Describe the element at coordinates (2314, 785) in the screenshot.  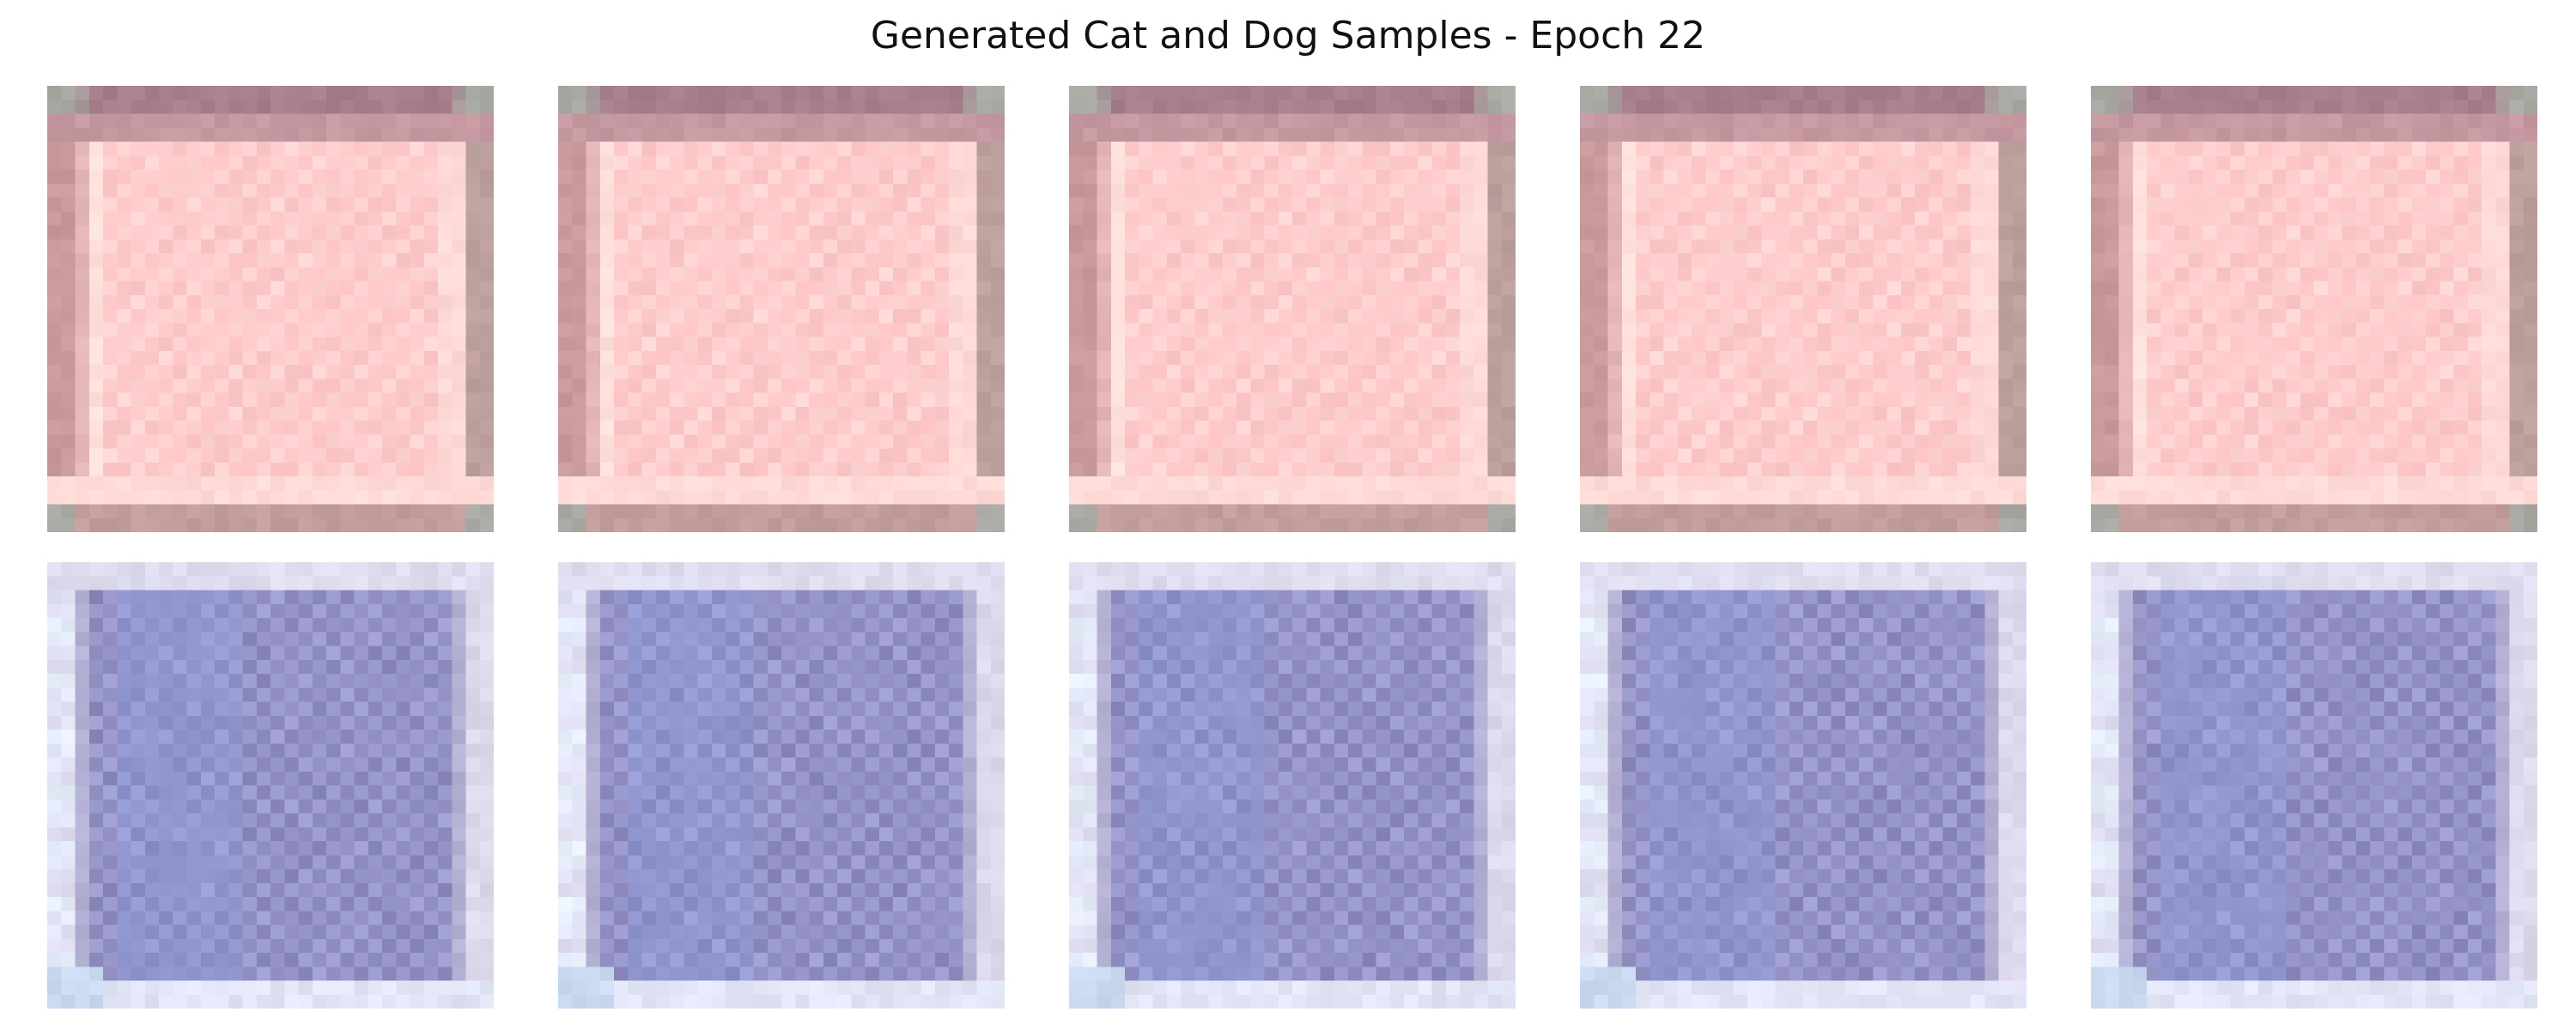
I see `lavender-grid-sample-r2-c5` at that location.